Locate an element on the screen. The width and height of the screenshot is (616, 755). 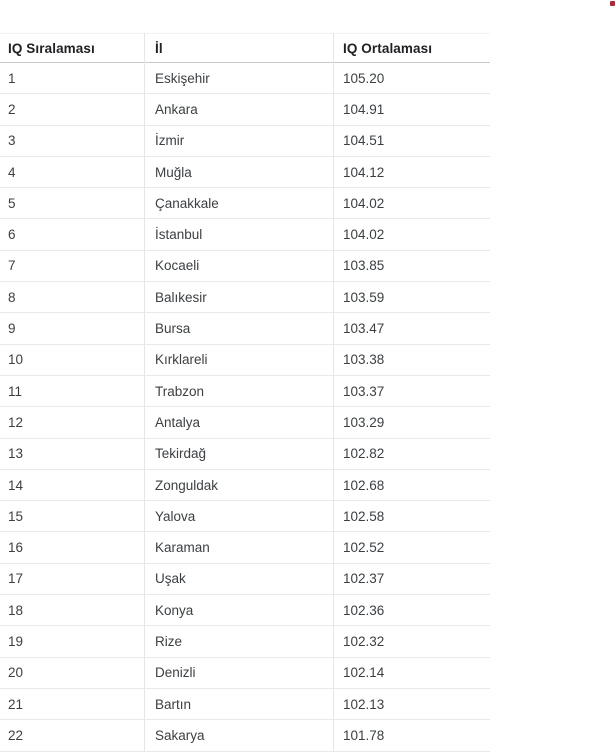
rank-cell: 11 is located at coordinates (15, 391).